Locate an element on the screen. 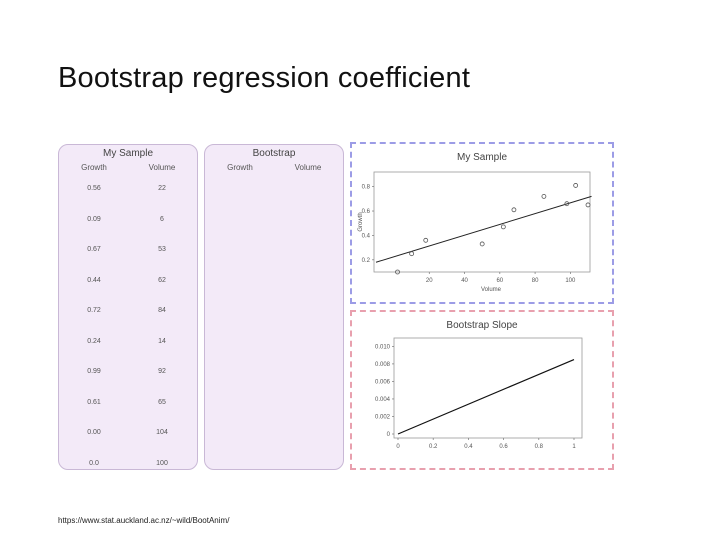 The height and width of the screenshot is (540, 720). growth-cell: 0.67 is located at coordinates (94, 249).